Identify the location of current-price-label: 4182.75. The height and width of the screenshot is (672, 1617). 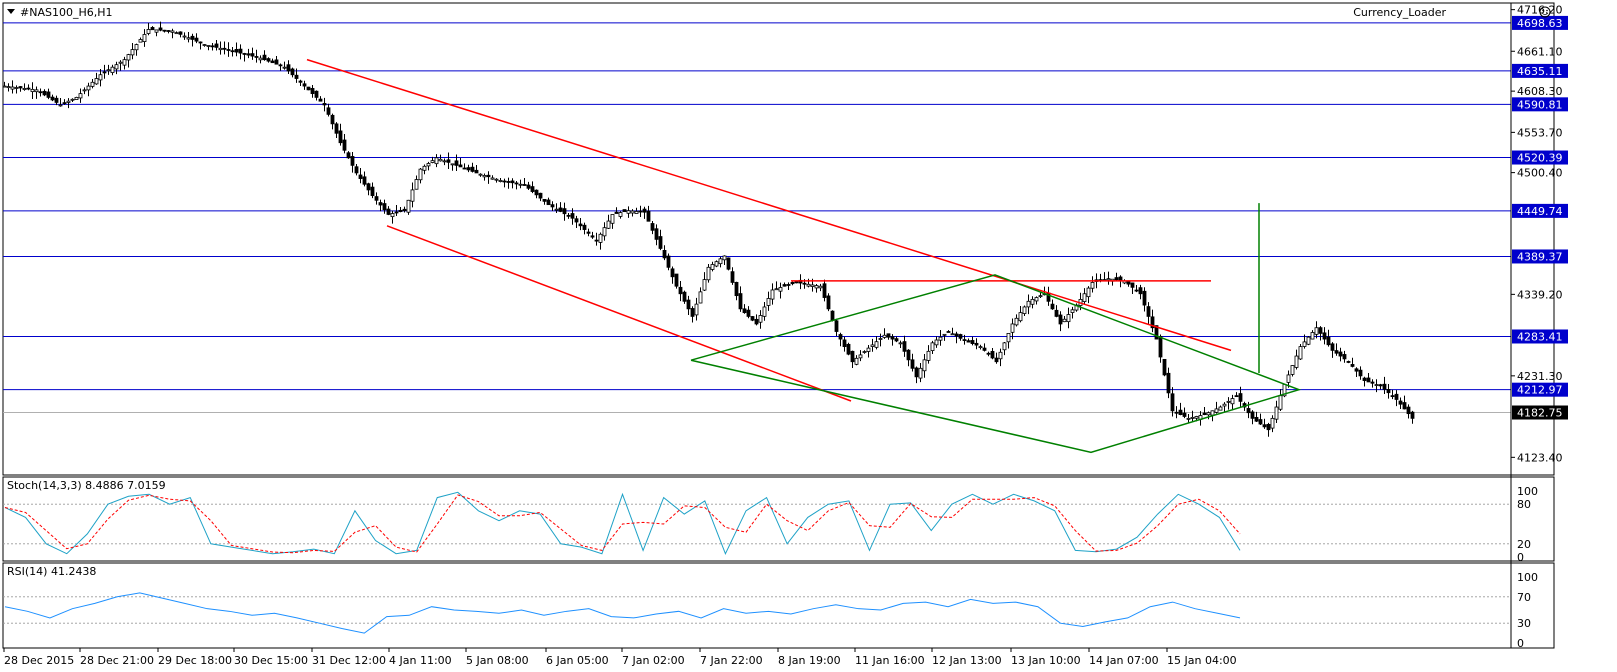
(1540, 413).